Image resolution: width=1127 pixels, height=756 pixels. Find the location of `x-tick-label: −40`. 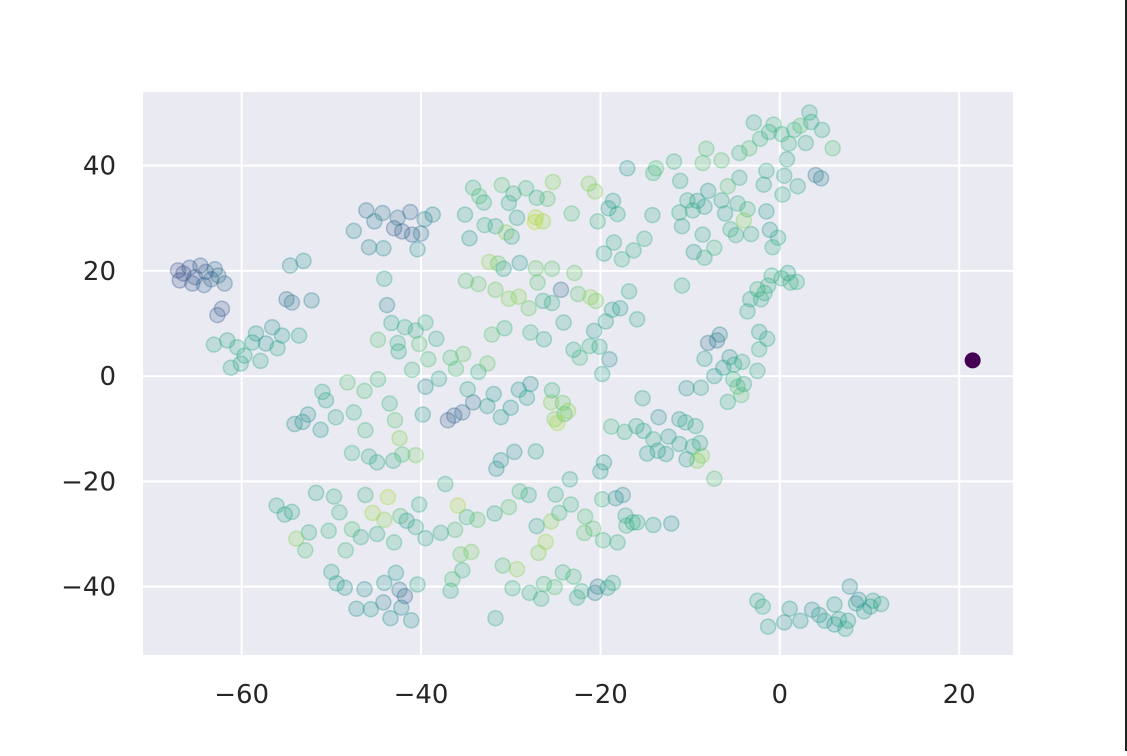

x-tick-label: −40 is located at coordinates (421, 695).